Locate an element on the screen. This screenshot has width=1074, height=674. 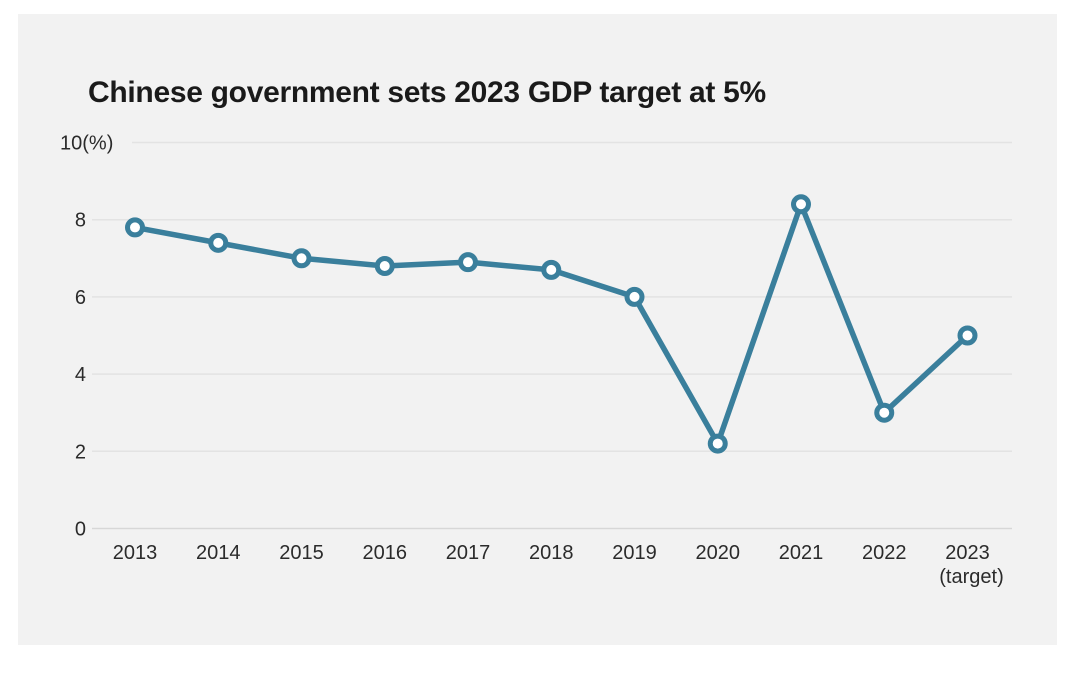
data-point-2013 is located at coordinates (135, 227).